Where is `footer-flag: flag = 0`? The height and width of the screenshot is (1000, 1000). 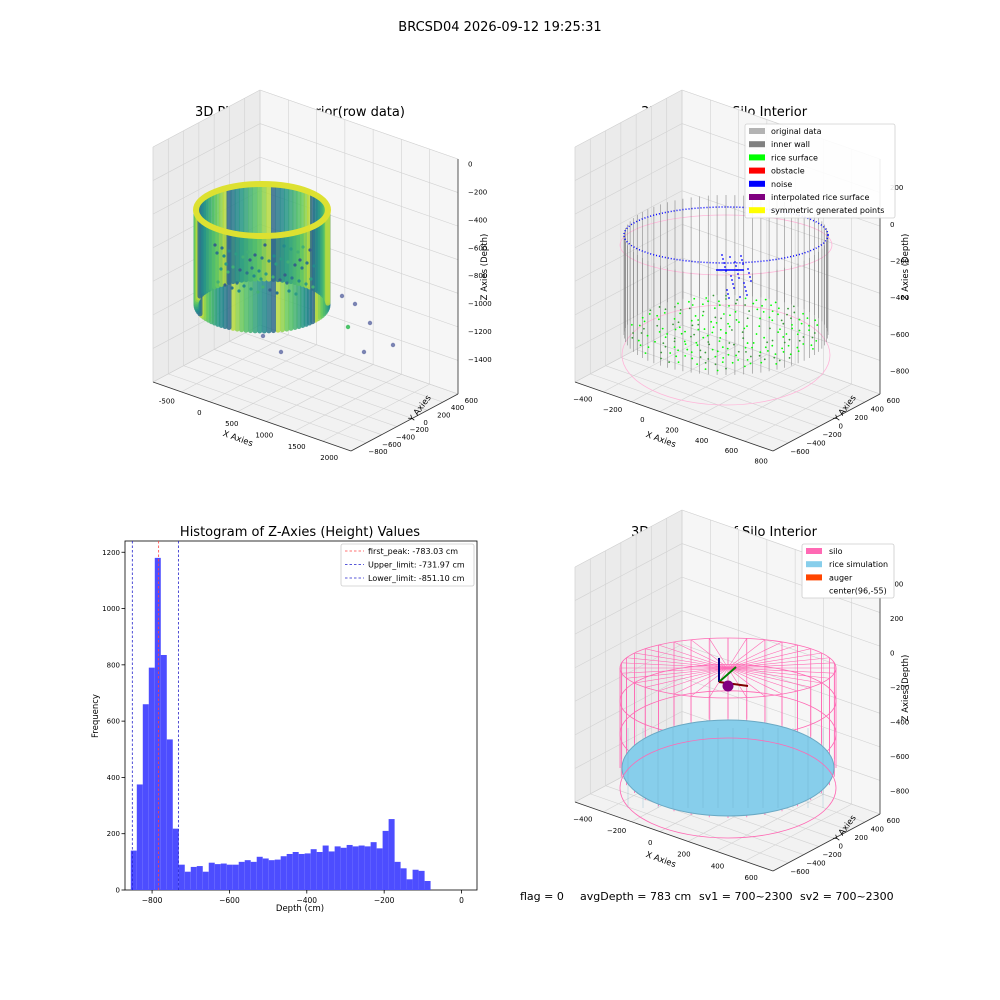
footer-flag: flag = 0 is located at coordinates (542, 896).